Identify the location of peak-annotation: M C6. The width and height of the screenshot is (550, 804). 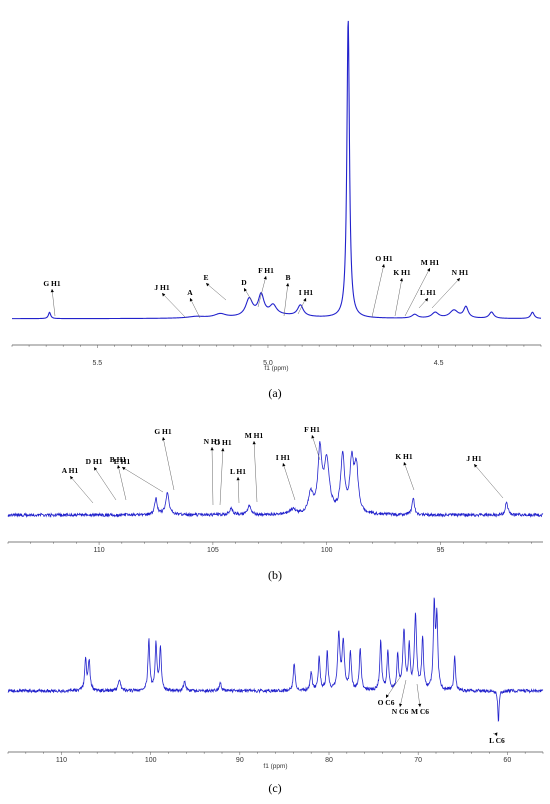
(420, 699).